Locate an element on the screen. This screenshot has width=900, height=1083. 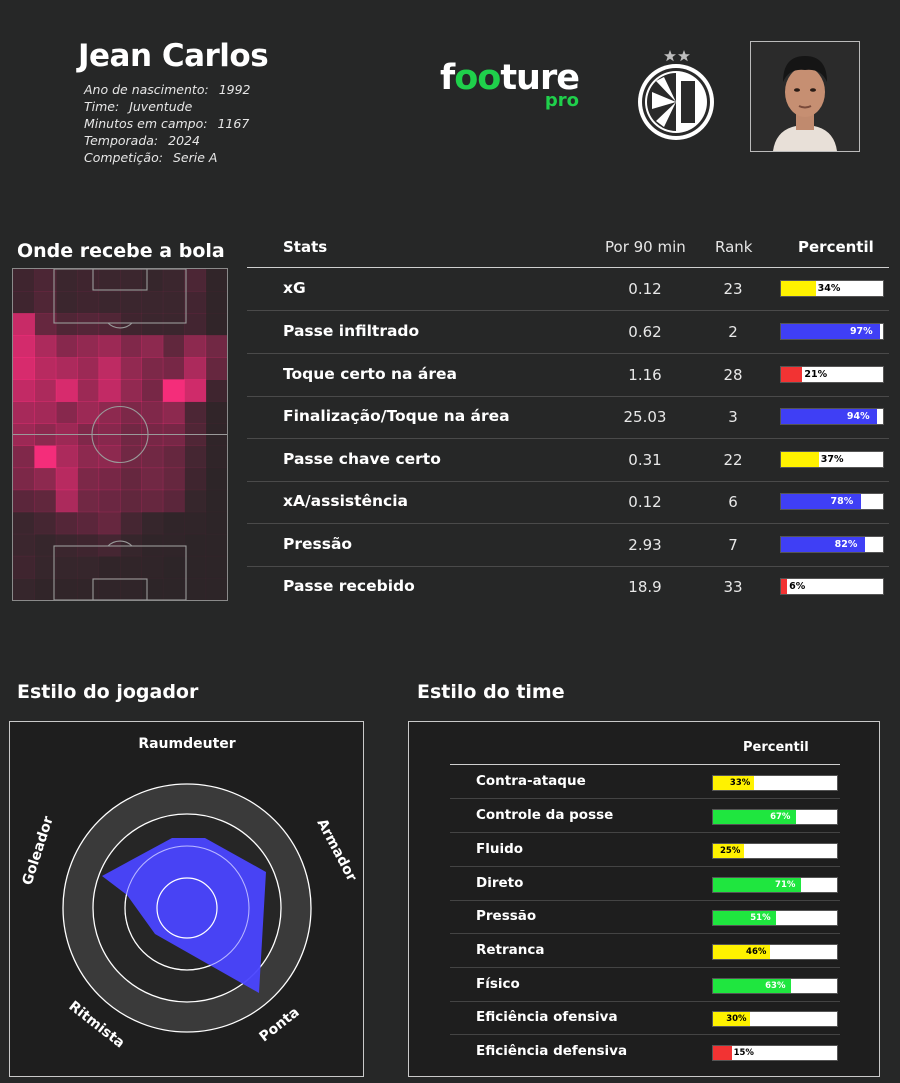
radar-shape is located at coordinates (184, 915).